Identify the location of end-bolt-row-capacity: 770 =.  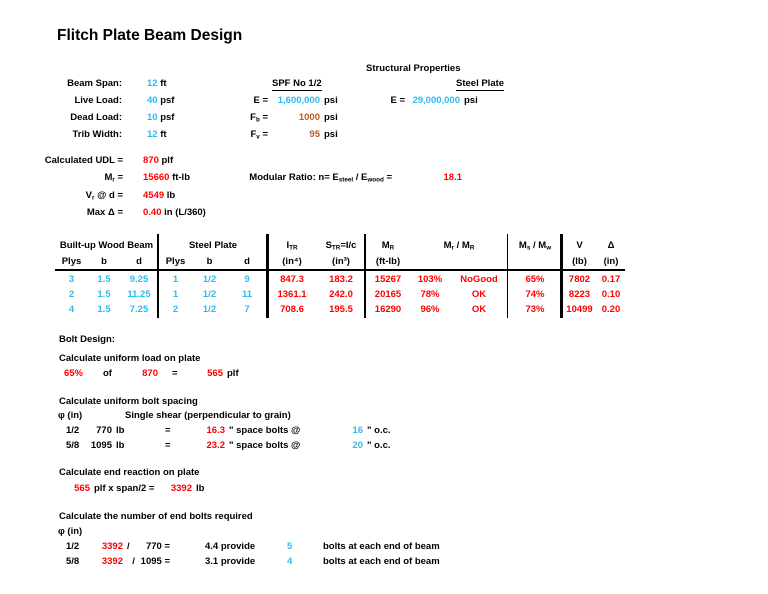
(157, 546).